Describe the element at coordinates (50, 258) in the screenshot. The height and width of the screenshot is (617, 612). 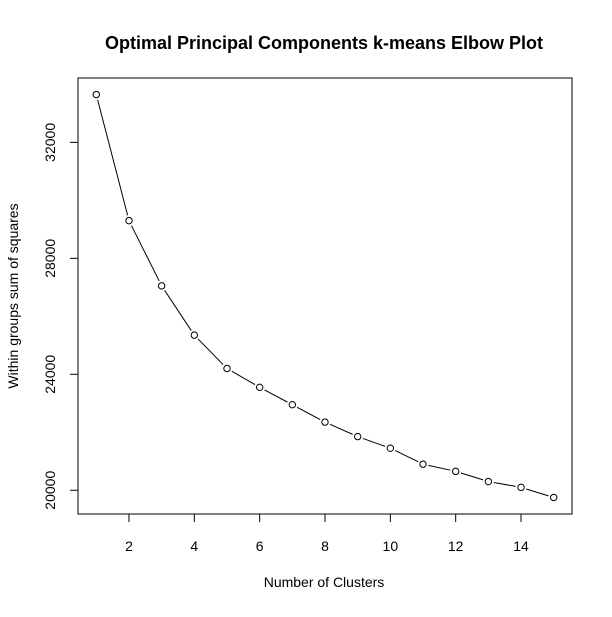
I see `y-tick-label: 28000` at that location.